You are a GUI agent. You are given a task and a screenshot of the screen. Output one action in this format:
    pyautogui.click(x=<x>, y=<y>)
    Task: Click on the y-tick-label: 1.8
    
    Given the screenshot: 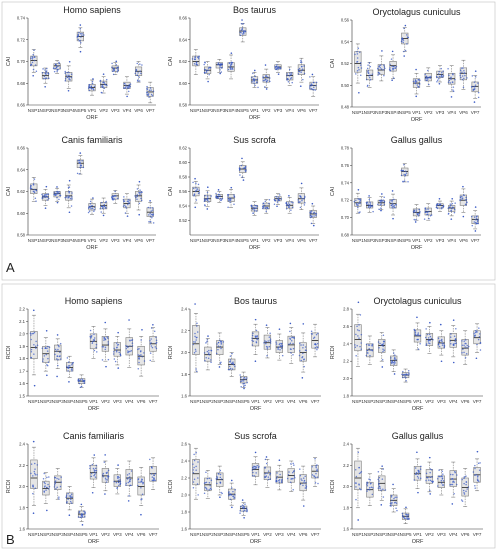 What is the action you would take?
    pyautogui.click(x=346, y=507)
    